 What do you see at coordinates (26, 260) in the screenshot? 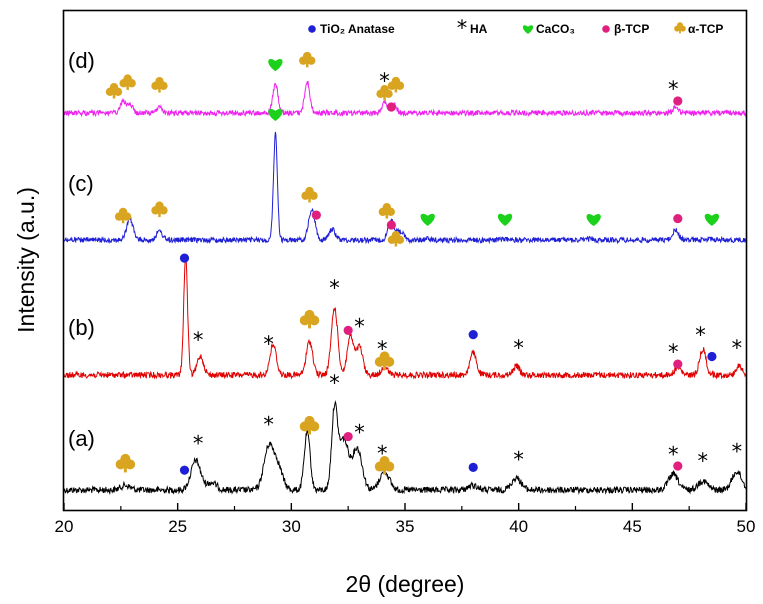
I see `y-axis-title: Intensity (a.u.)` at bounding box center [26, 260].